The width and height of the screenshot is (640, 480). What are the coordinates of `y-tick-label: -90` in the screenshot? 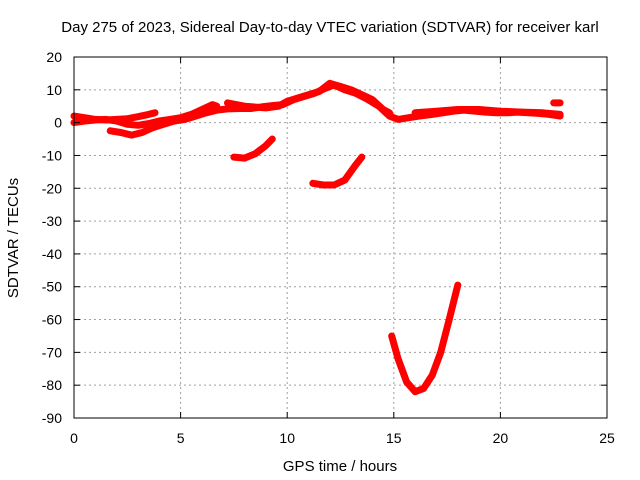 It's located at (52, 418).